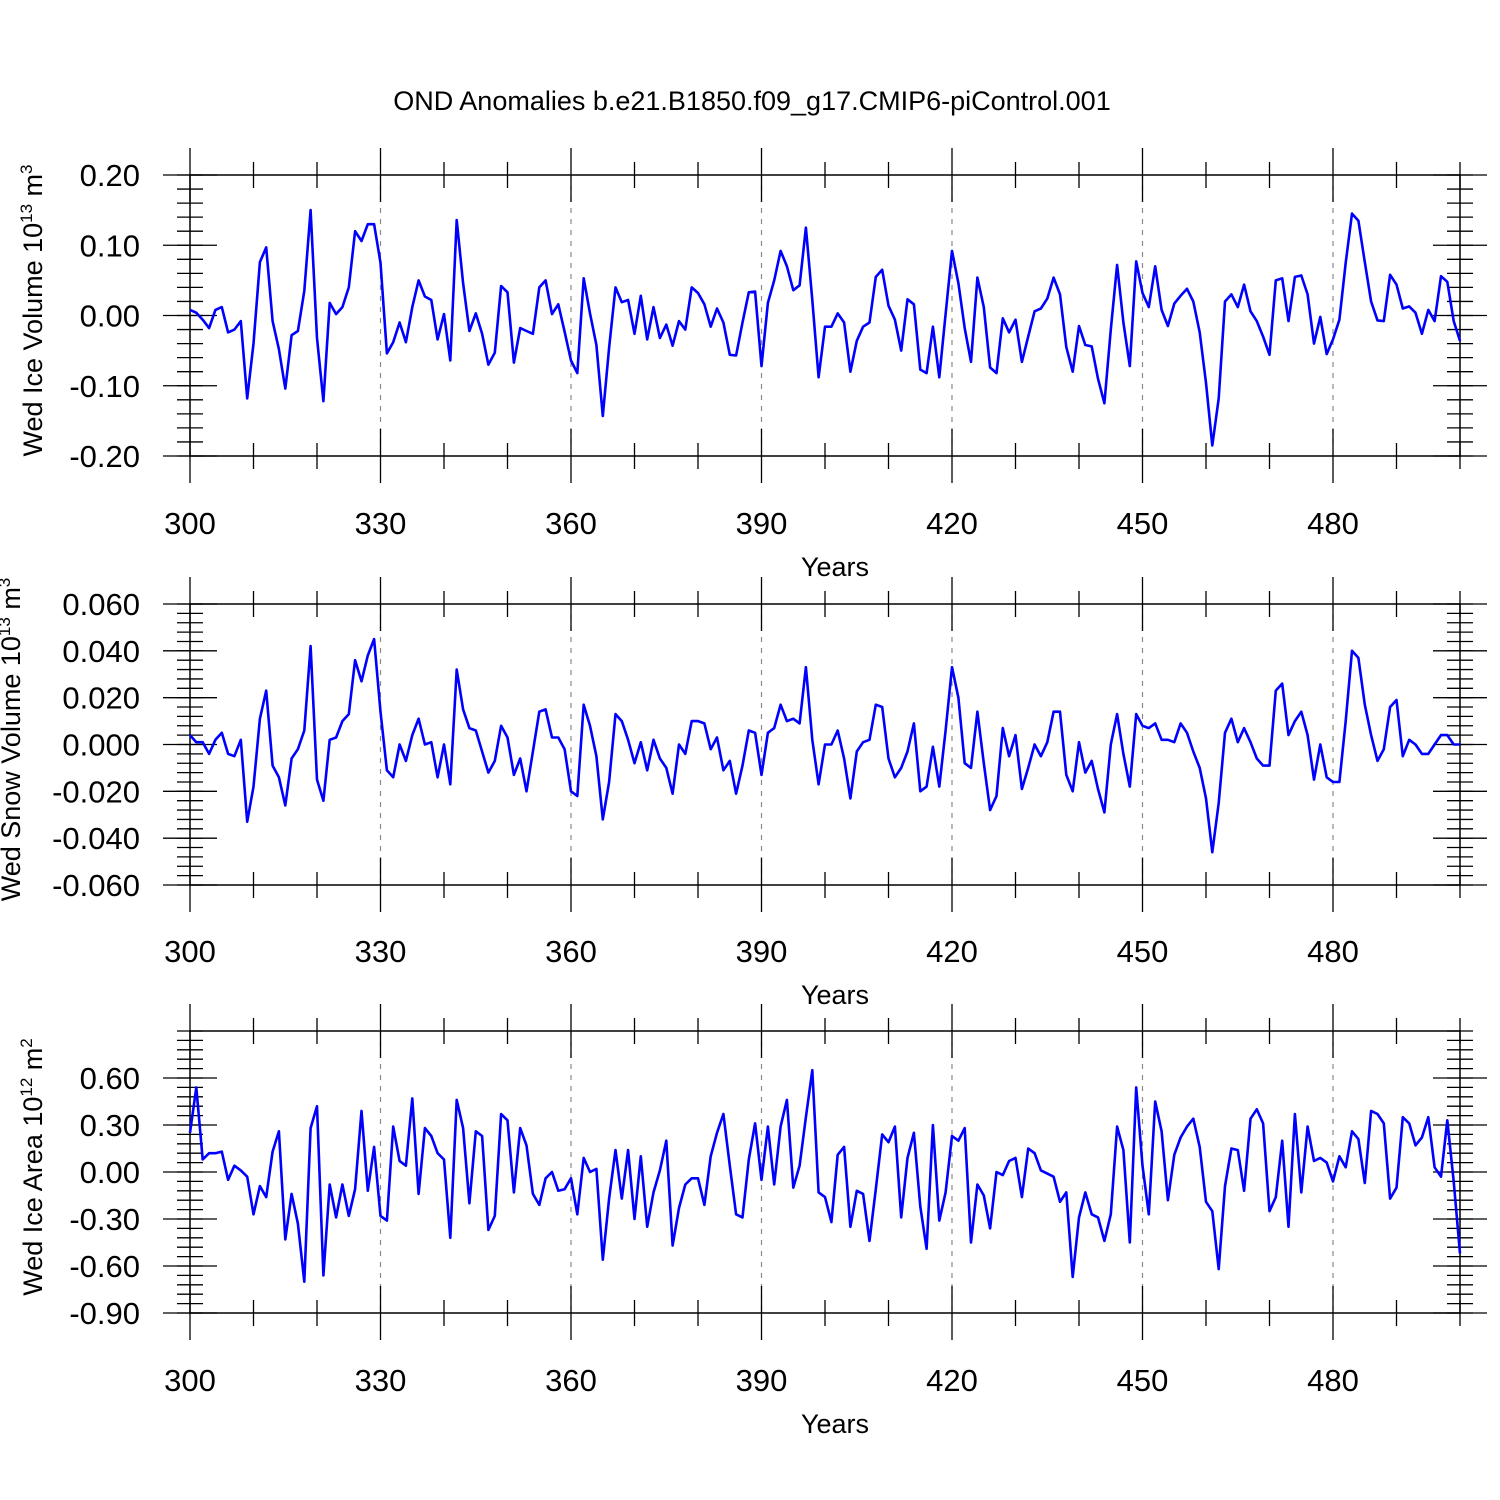  I want to click on panel2-y-axis-label-text: Wed Ice Area 10, so click(33, 1196).